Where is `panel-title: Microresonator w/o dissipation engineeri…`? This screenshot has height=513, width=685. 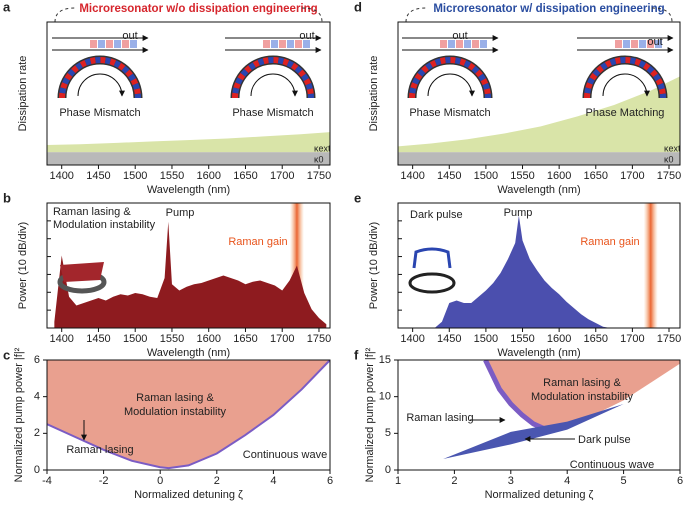 panel-title: Microresonator w/o dissipation engineeri… is located at coordinates (198, 9).